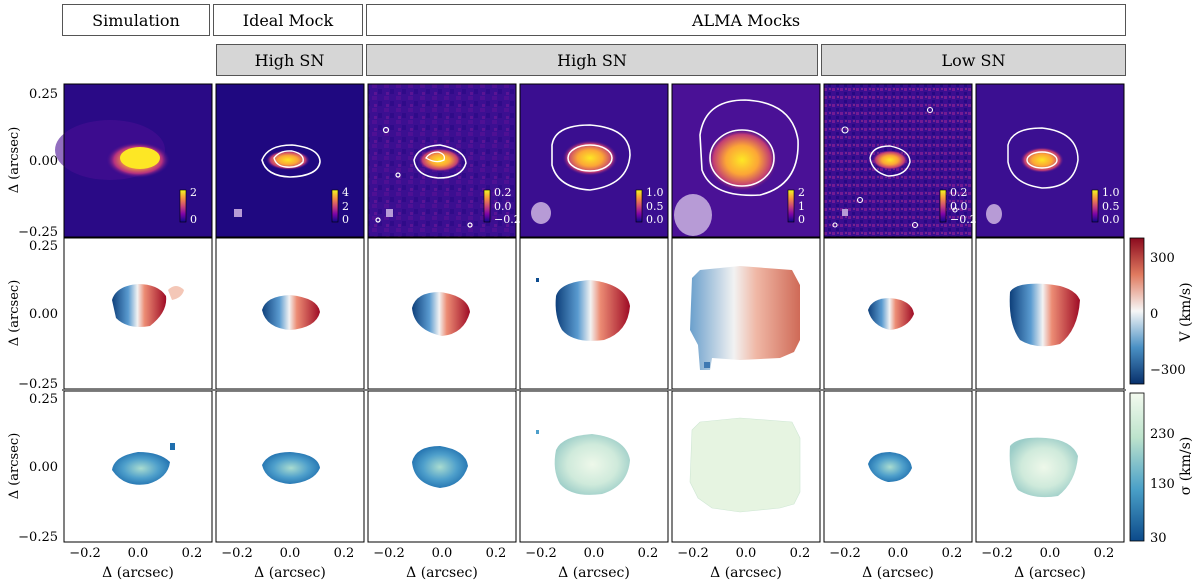 The height and width of the screenshot is (582, 1200). What do you see at coordinates (442, 313) in the screenshot?
I see `panel-alma-high-1-velocity` at bounding box center [442, 313].